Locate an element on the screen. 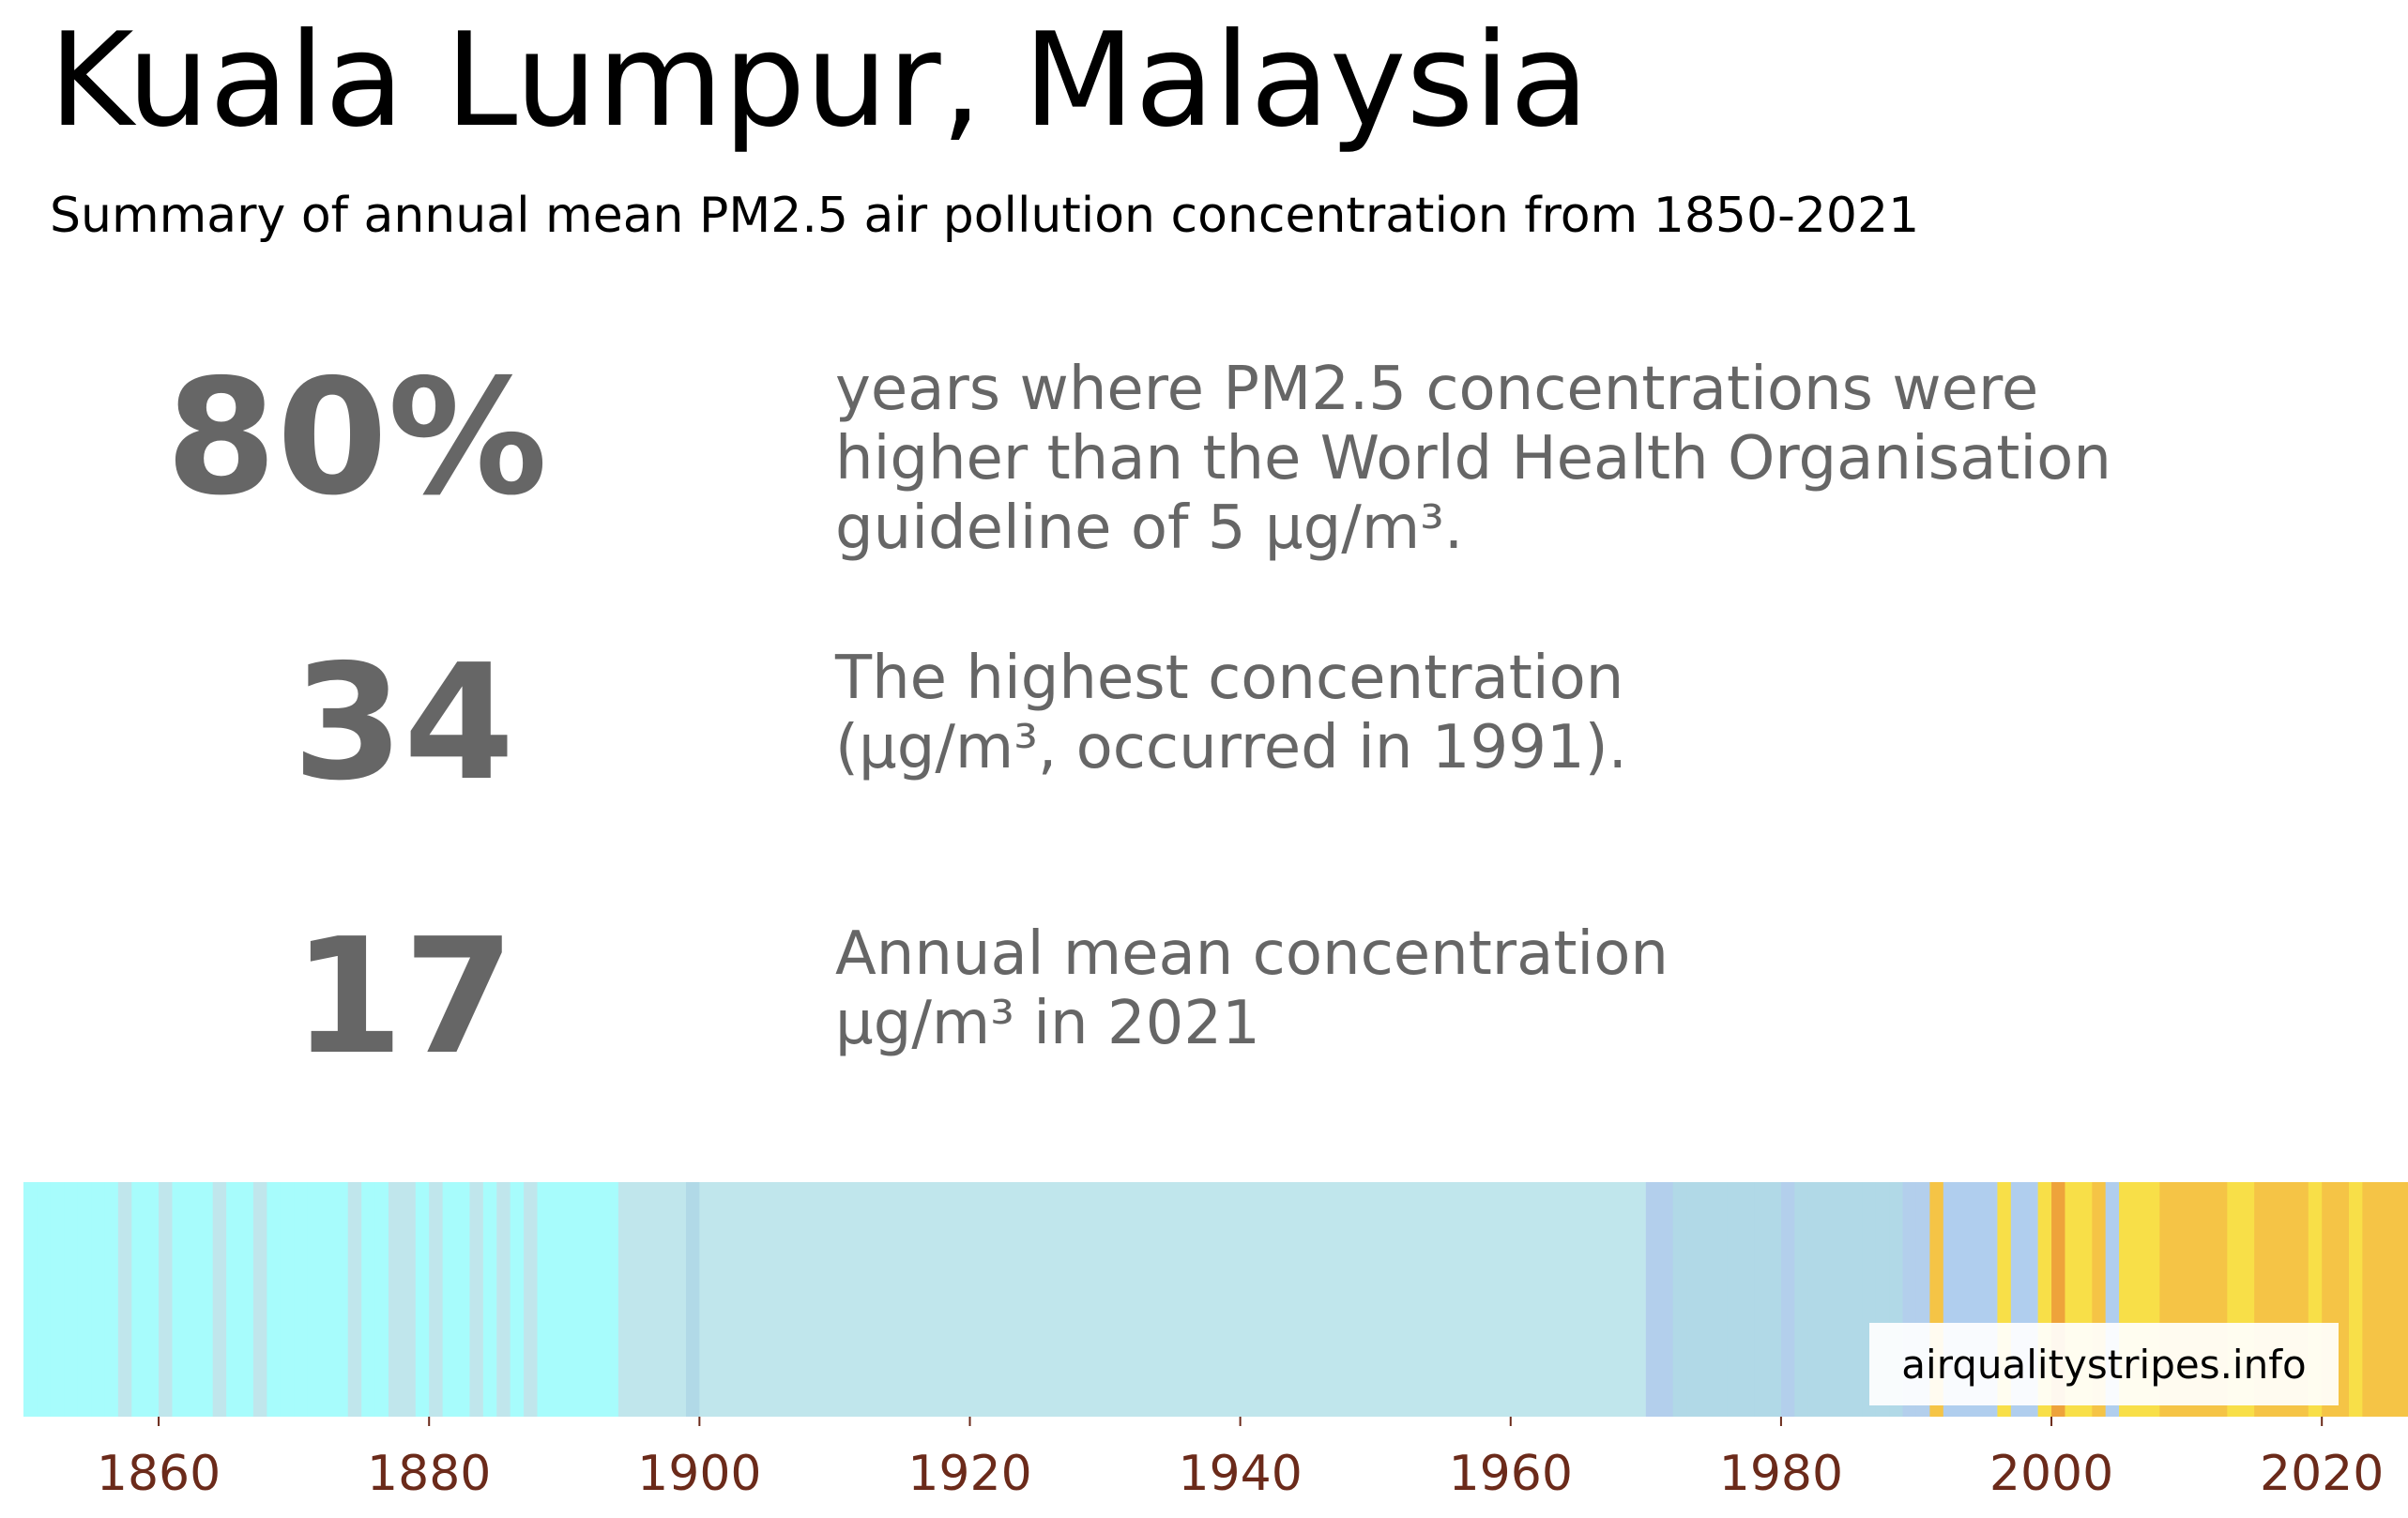 This screenshot has width=2408, height=1518. stripe-2023 is located at coordinates (2369, 1299).